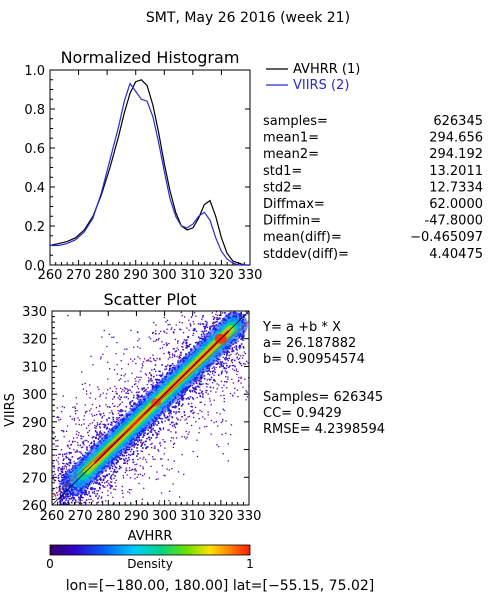 Image resolution: width=500 pixels, height=600 pixels. What do you see at coordinates (456, 171) in the screenshot?
I see `stat-value: 13.2011` at bounding box center [456, 171].